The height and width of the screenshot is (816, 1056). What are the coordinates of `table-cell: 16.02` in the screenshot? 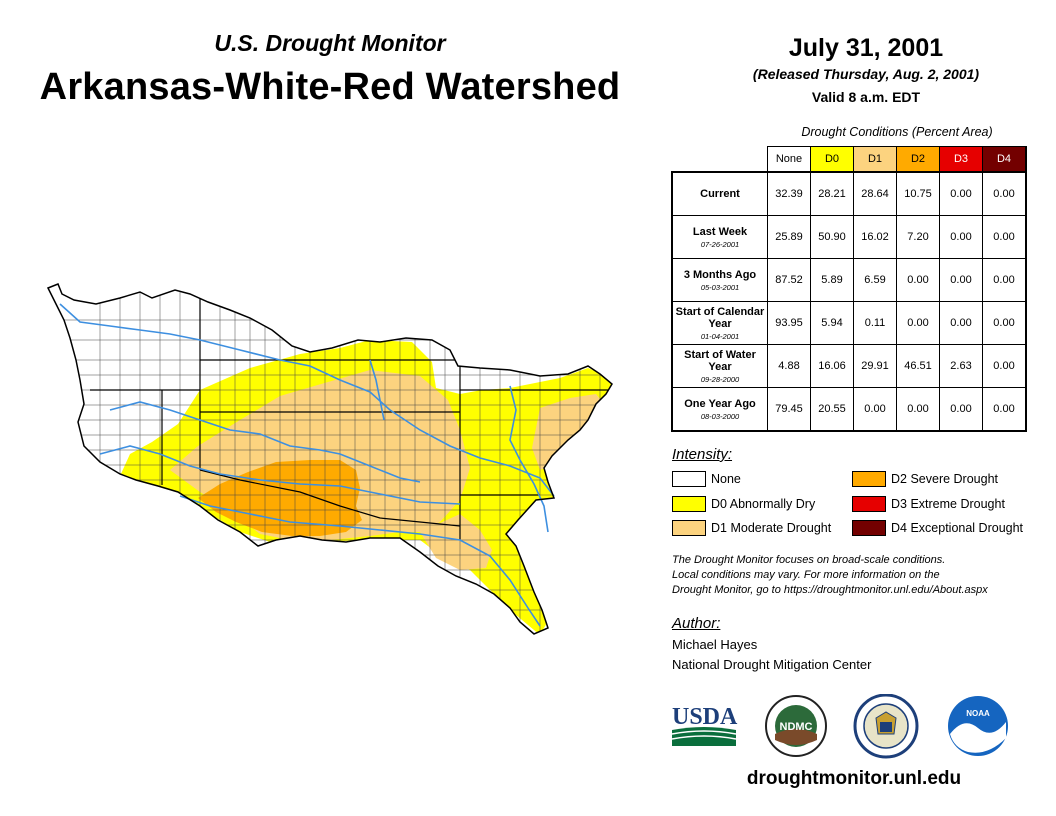 It's located at (875, 237).